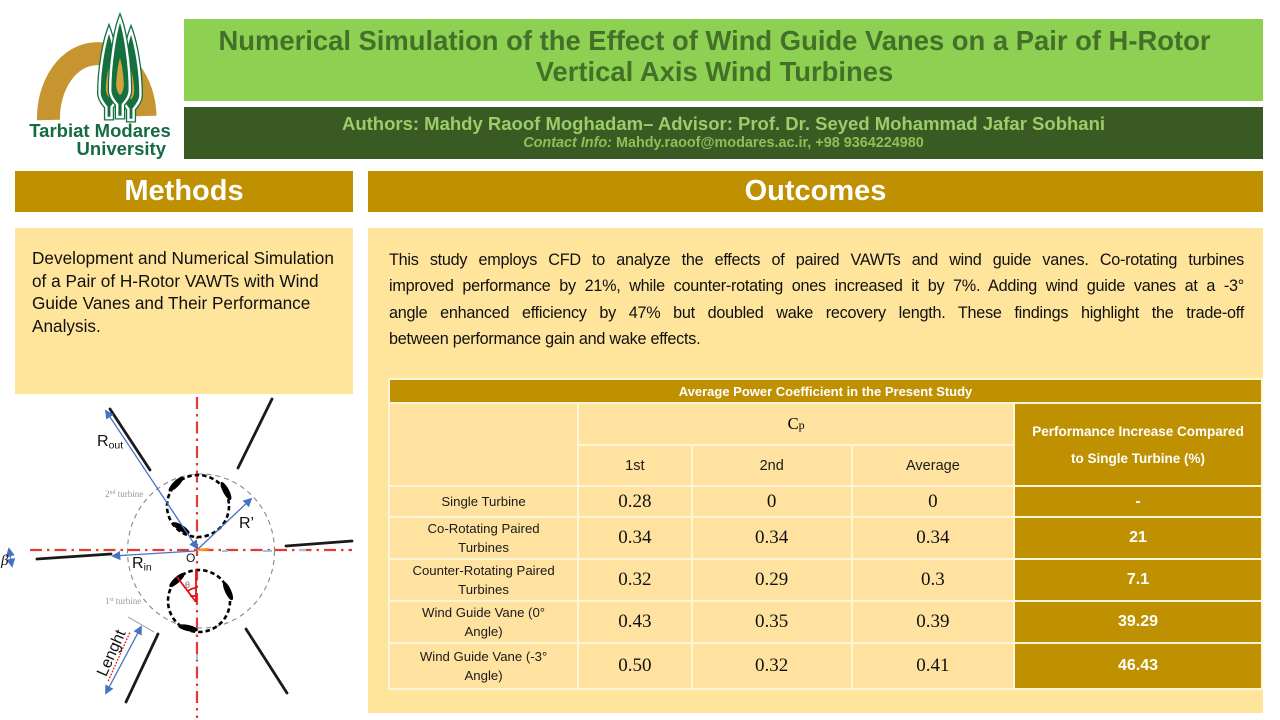 The width and height of the screenshot is (1280, 720). What do you see at coordinates (187, 585) in the screenshot?
I see `svg-text: θ` at bounding box center [187, 585].